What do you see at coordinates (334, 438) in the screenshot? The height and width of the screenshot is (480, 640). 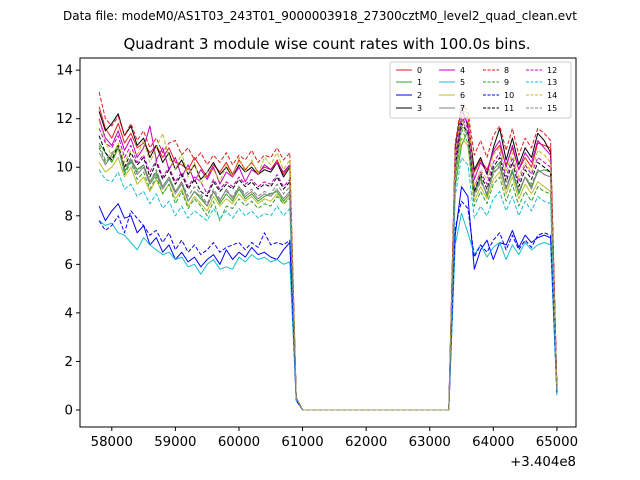 I see `x-axis-ticks: 58000 59000 60000 61000 62000 63000 64000 65000` at bounding box center [334, 438].